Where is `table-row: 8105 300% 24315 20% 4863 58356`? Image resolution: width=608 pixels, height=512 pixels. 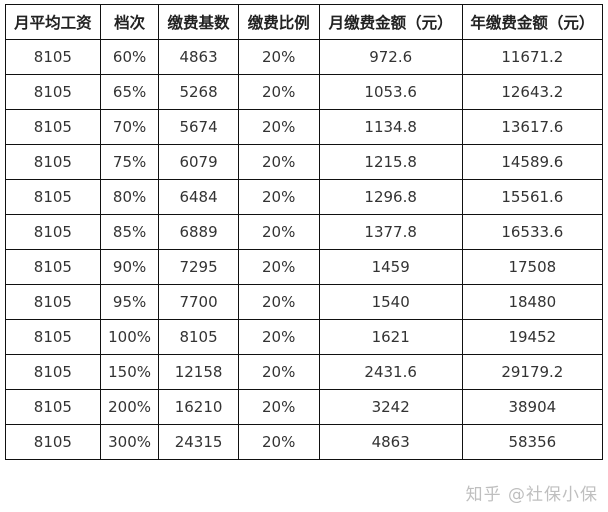
table-row: 8105 300% 24315 20% 4863 58356 is located at coordinates (304, 442).